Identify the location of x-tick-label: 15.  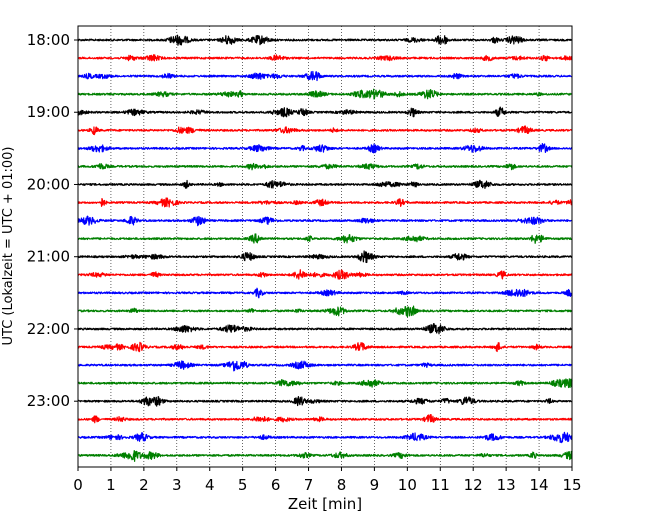
(571, 485).